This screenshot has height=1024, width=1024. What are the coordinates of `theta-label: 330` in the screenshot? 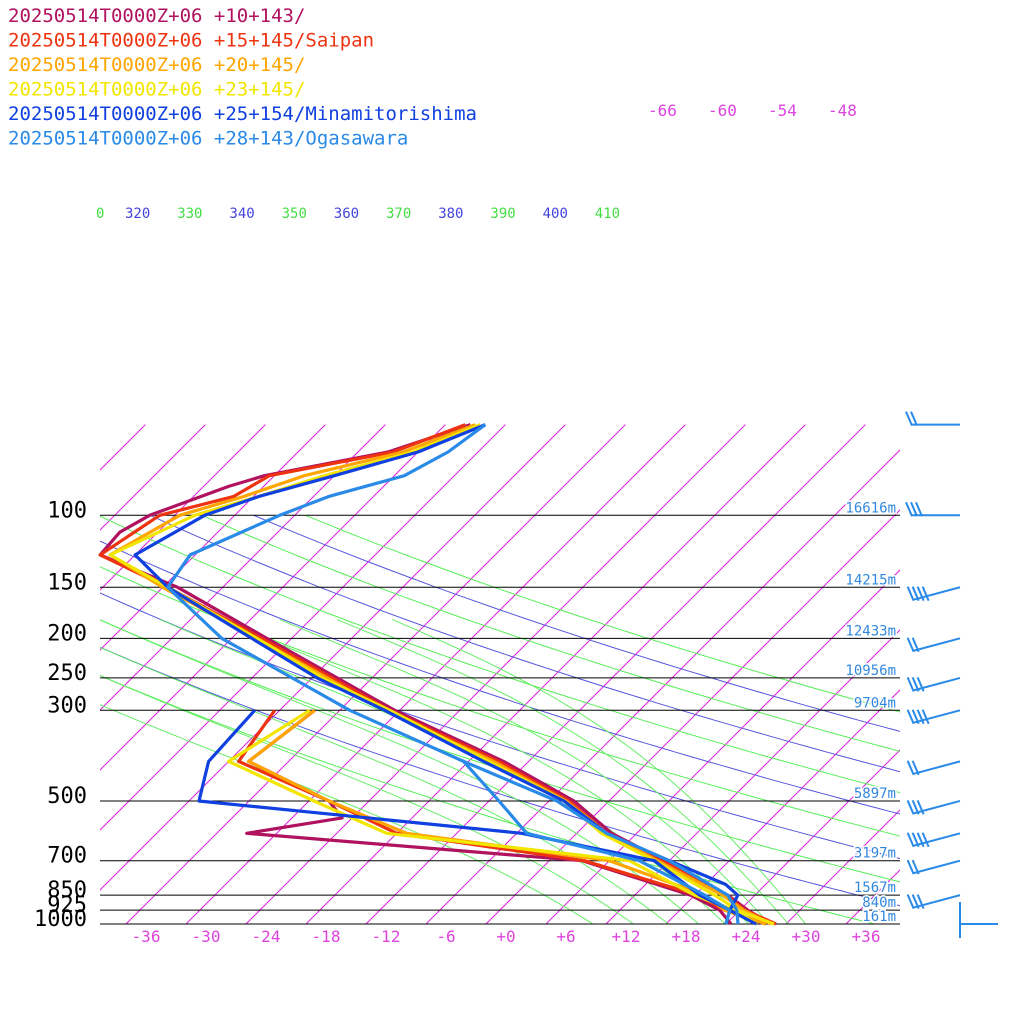 It's located at (189, 214).